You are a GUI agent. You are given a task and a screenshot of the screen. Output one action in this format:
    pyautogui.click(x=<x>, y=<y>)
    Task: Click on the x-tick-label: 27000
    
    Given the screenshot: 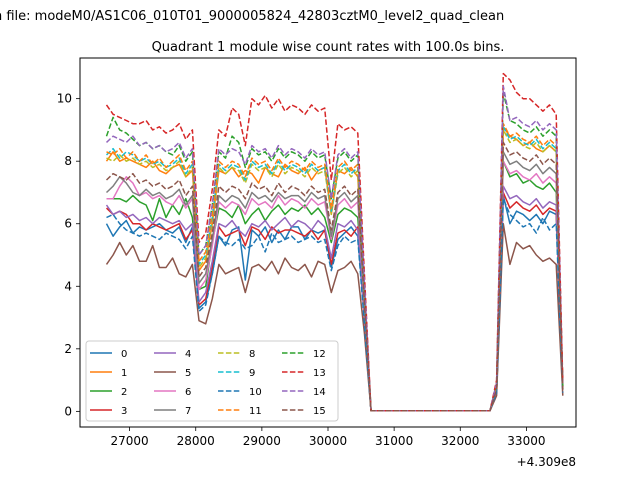 What is the action you would take?
    pyautogui.click(x=130, y=441)
    